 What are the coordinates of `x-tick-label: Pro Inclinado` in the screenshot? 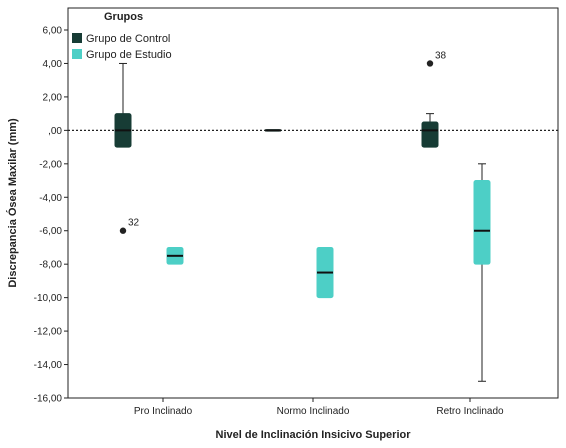 It's located at (163, 411).